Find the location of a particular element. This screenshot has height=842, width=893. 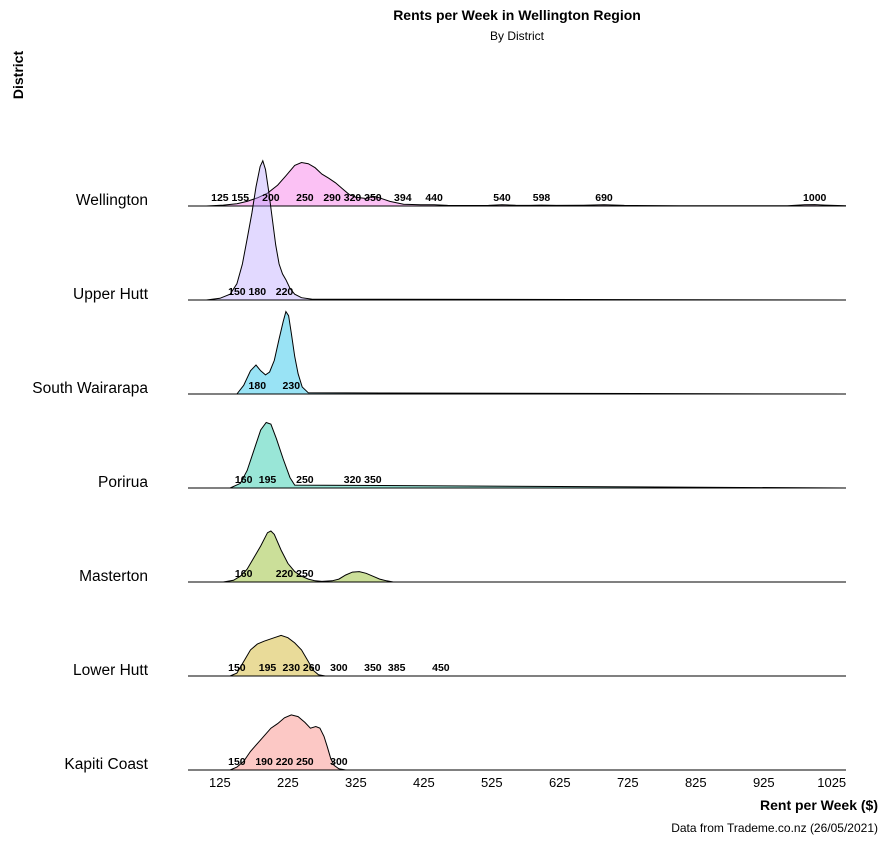

ridge-area-upper-hutt is located at coordinates (526, 230).